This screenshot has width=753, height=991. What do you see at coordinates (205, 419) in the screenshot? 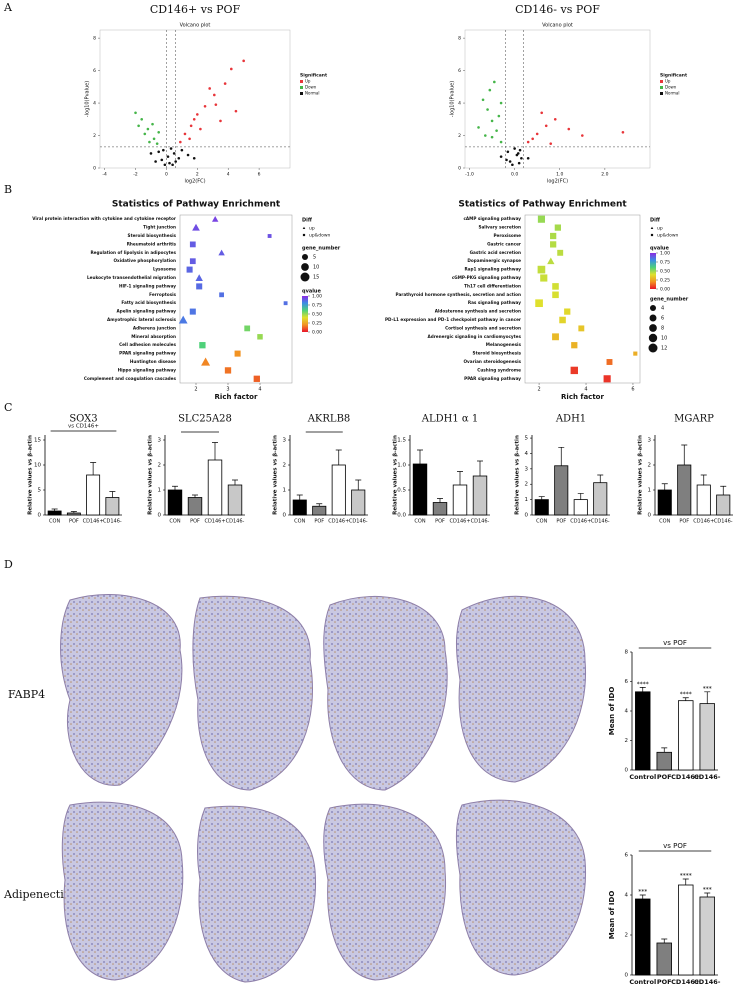
I see `chart-title: SLC25A28` at bounding box center [205, 419].